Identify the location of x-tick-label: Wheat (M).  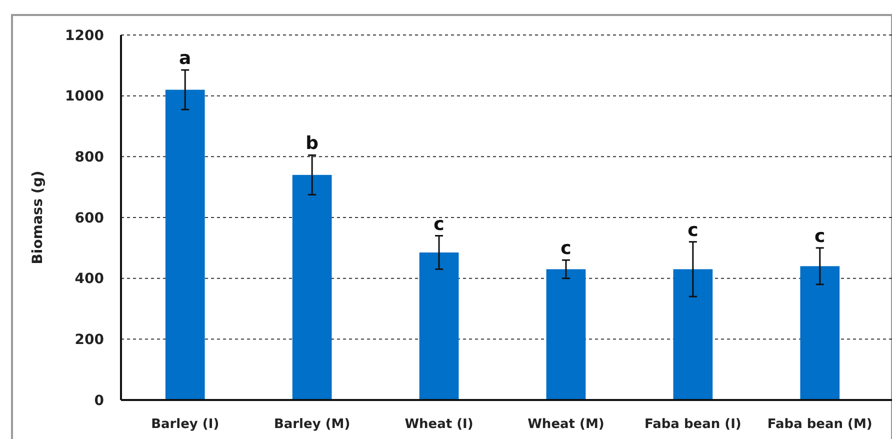
(566, 424).